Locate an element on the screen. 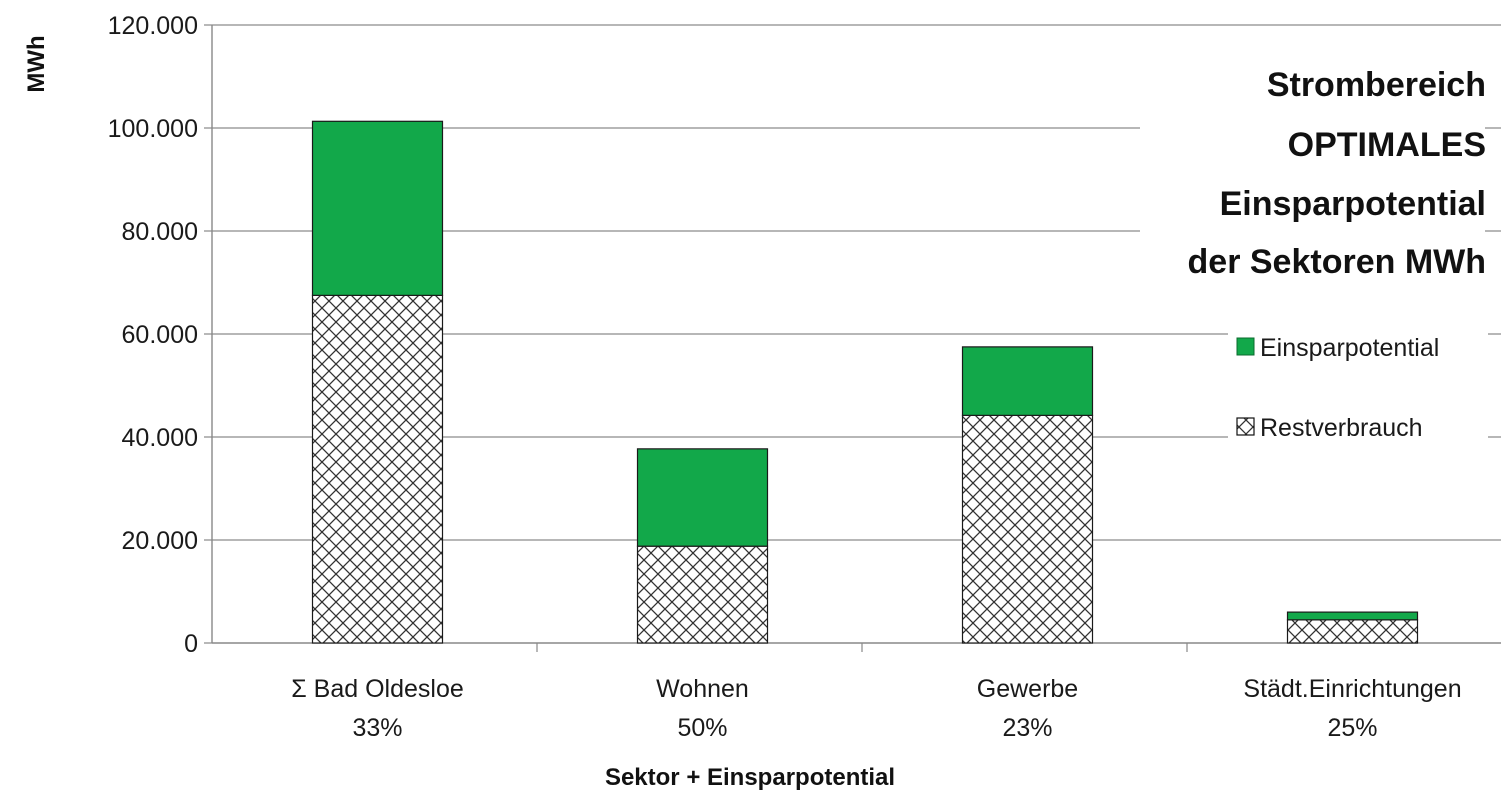  x-category-label: Σ Bad Oldesloe is located at coordinates (377, 689).